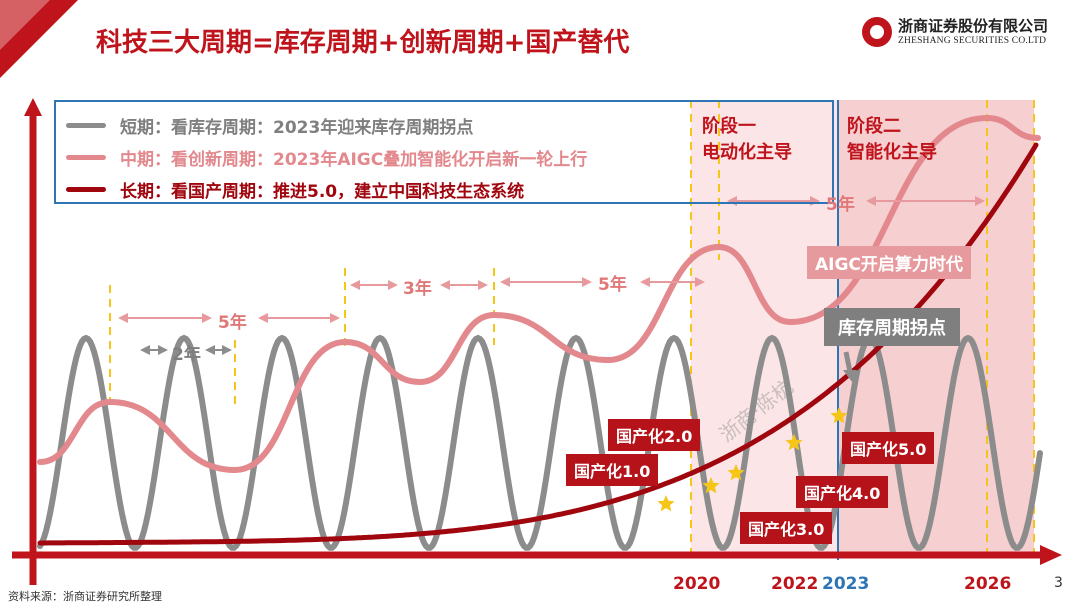  I want to click on gap-arrow-2y-left-head-left, so click(145, 350).